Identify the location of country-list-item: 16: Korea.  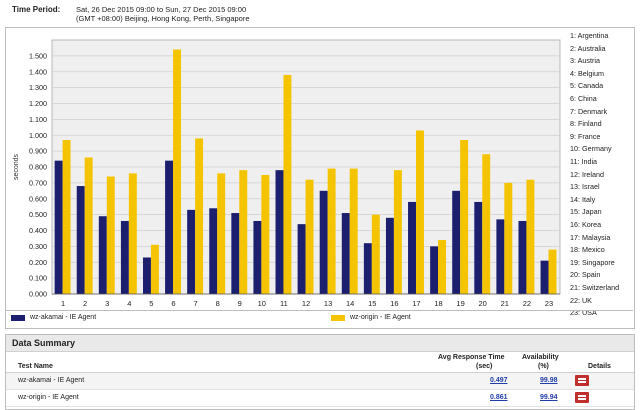
(586, 224).